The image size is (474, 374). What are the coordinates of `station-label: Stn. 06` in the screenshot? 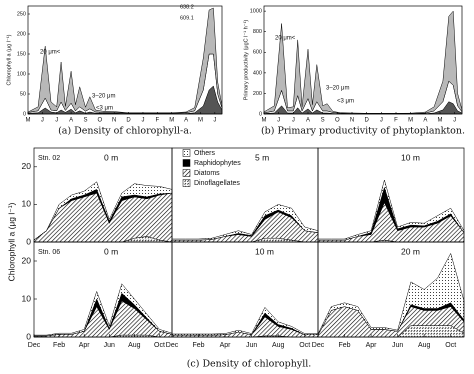 It's located at (49, 252).